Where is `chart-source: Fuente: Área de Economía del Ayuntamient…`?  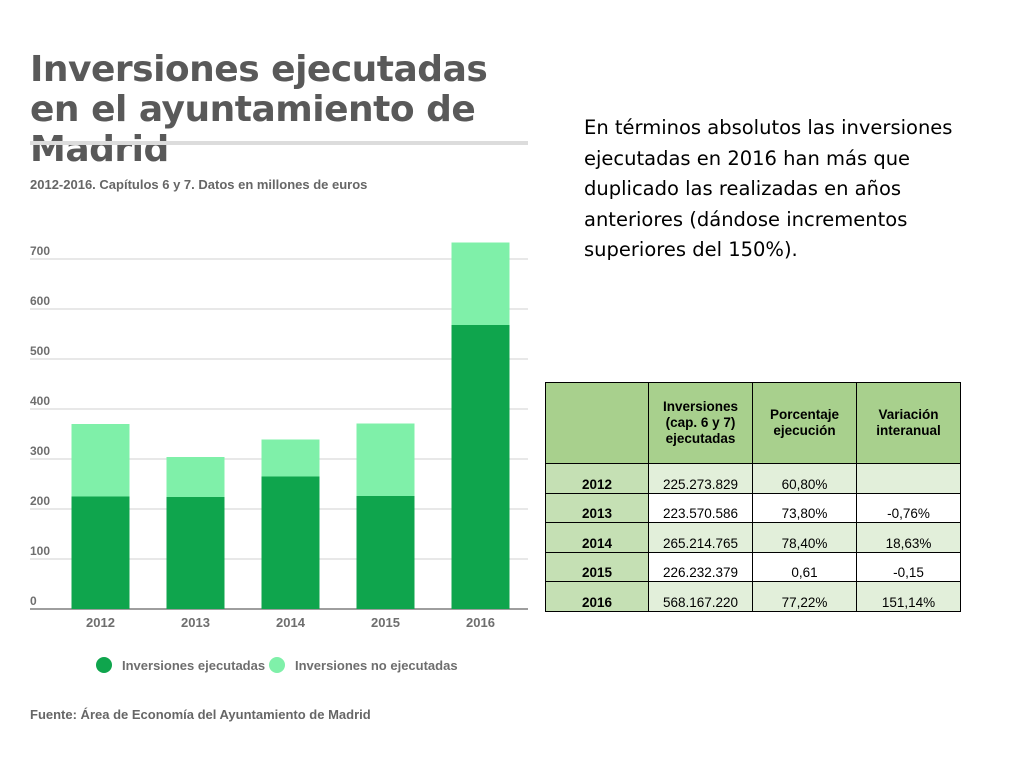 chart-source: Fuente: Área de Economía del Ayuntamient… is located at coordinates (200, 714).